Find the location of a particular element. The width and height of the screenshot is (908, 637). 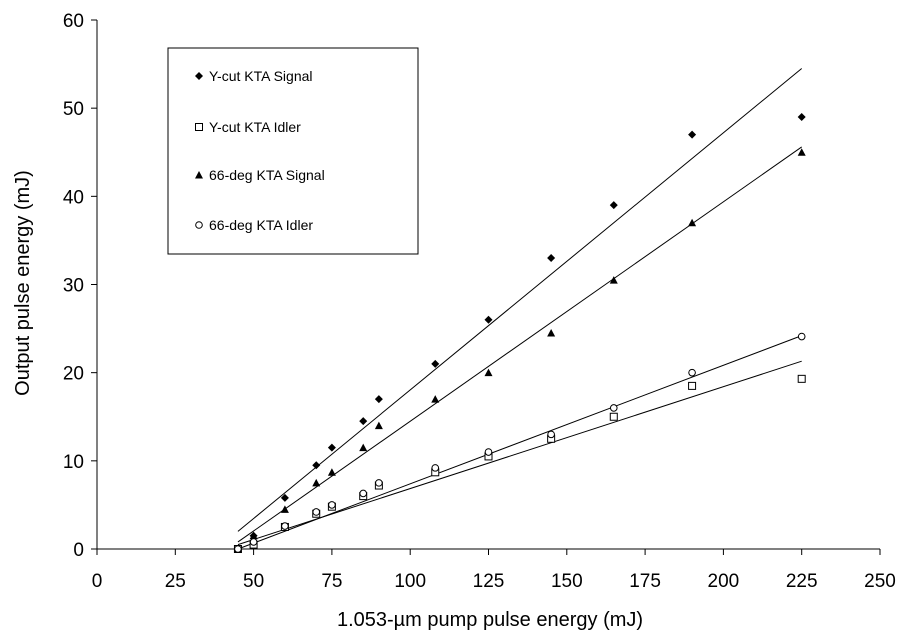

x-tick-label: 100 is located at coordinates (410, 581).